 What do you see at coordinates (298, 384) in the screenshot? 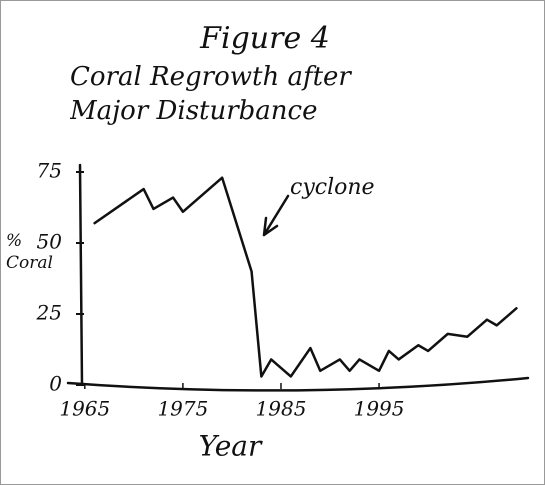
I see `x-axis` at bounding box center [298, 384].